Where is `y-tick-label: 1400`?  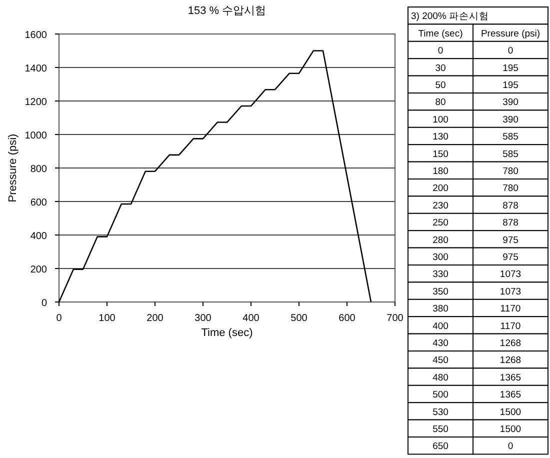 y-tick-label: 1400 is located at coordinates (36, 69).